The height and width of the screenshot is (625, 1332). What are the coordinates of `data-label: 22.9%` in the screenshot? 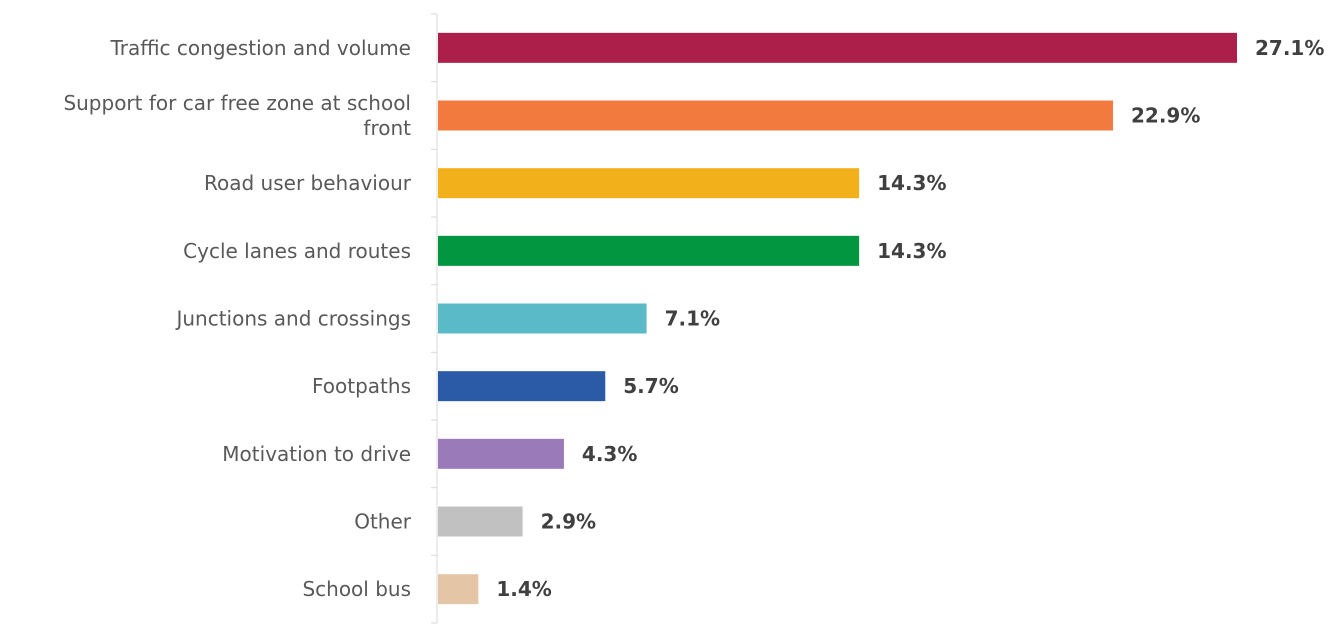 It's located at (1165, 116).